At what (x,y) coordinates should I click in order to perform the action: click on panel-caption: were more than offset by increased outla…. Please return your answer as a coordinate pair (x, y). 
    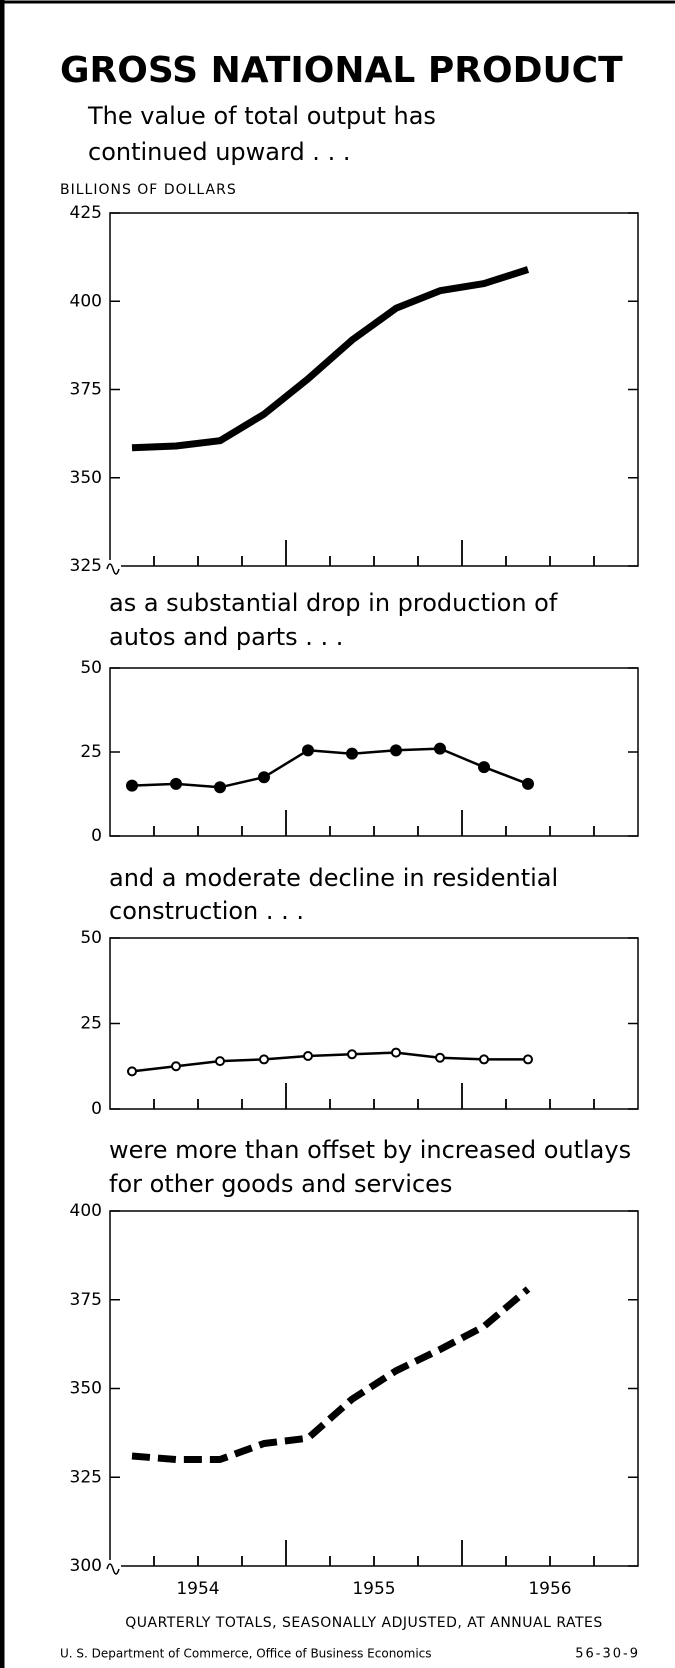
    Looking at the image, I should click on (370, 1150).